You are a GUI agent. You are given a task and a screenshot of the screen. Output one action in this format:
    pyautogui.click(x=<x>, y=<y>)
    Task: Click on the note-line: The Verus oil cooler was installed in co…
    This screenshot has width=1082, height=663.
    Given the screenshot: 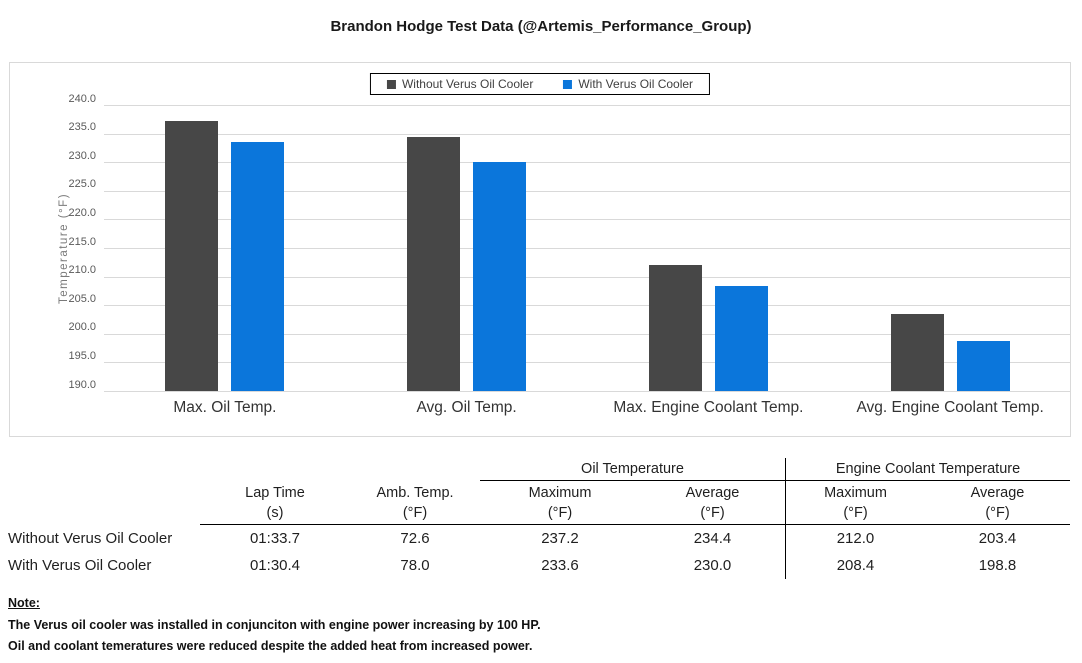 What is the action you would take?
    pyautogui.click(x=274, y=625)
    